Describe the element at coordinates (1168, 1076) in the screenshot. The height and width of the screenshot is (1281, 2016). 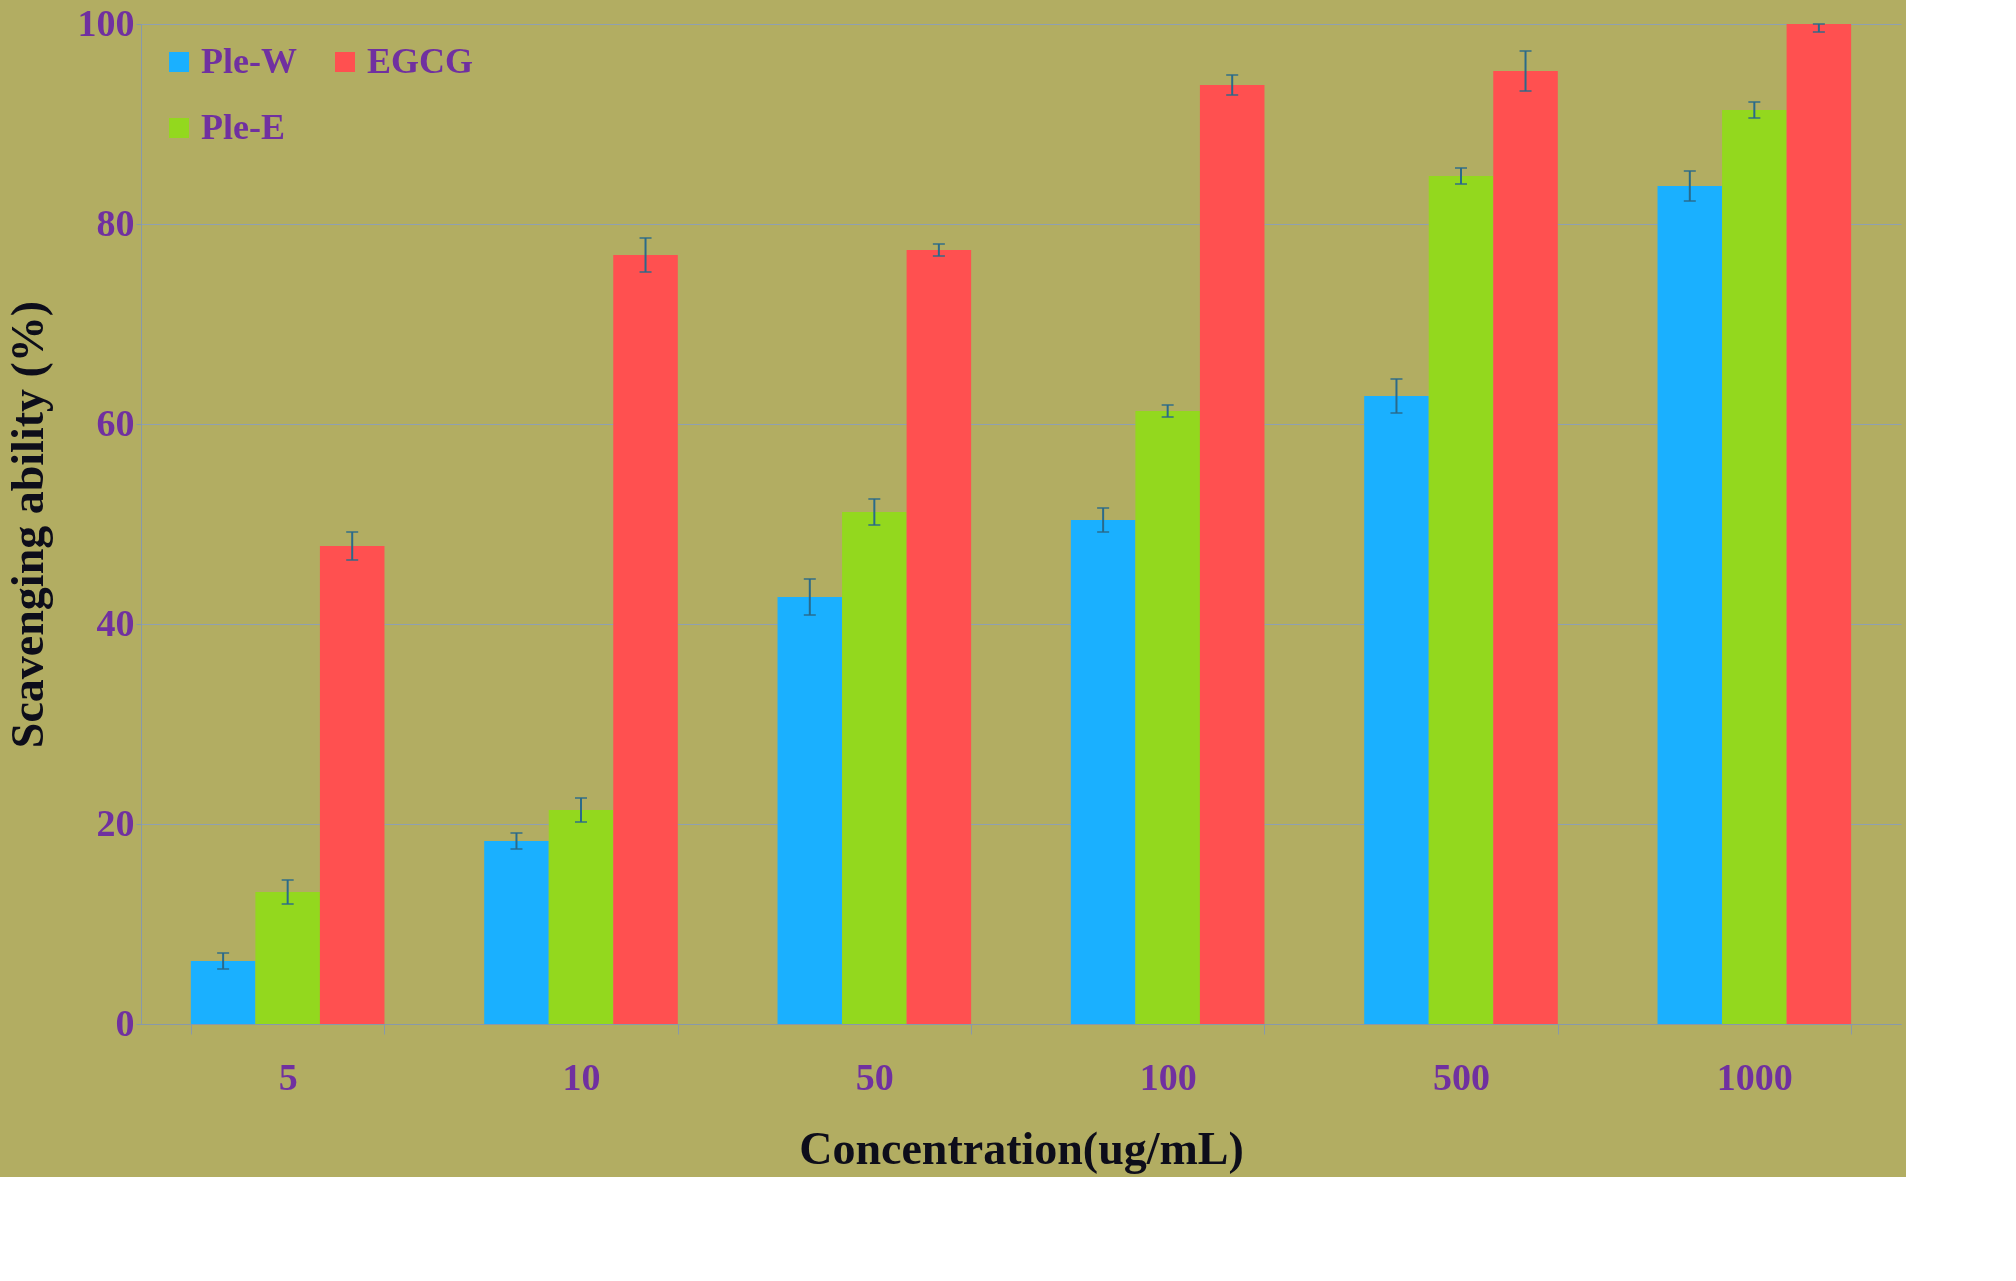
I see `x-tick-label: 100` at that location.